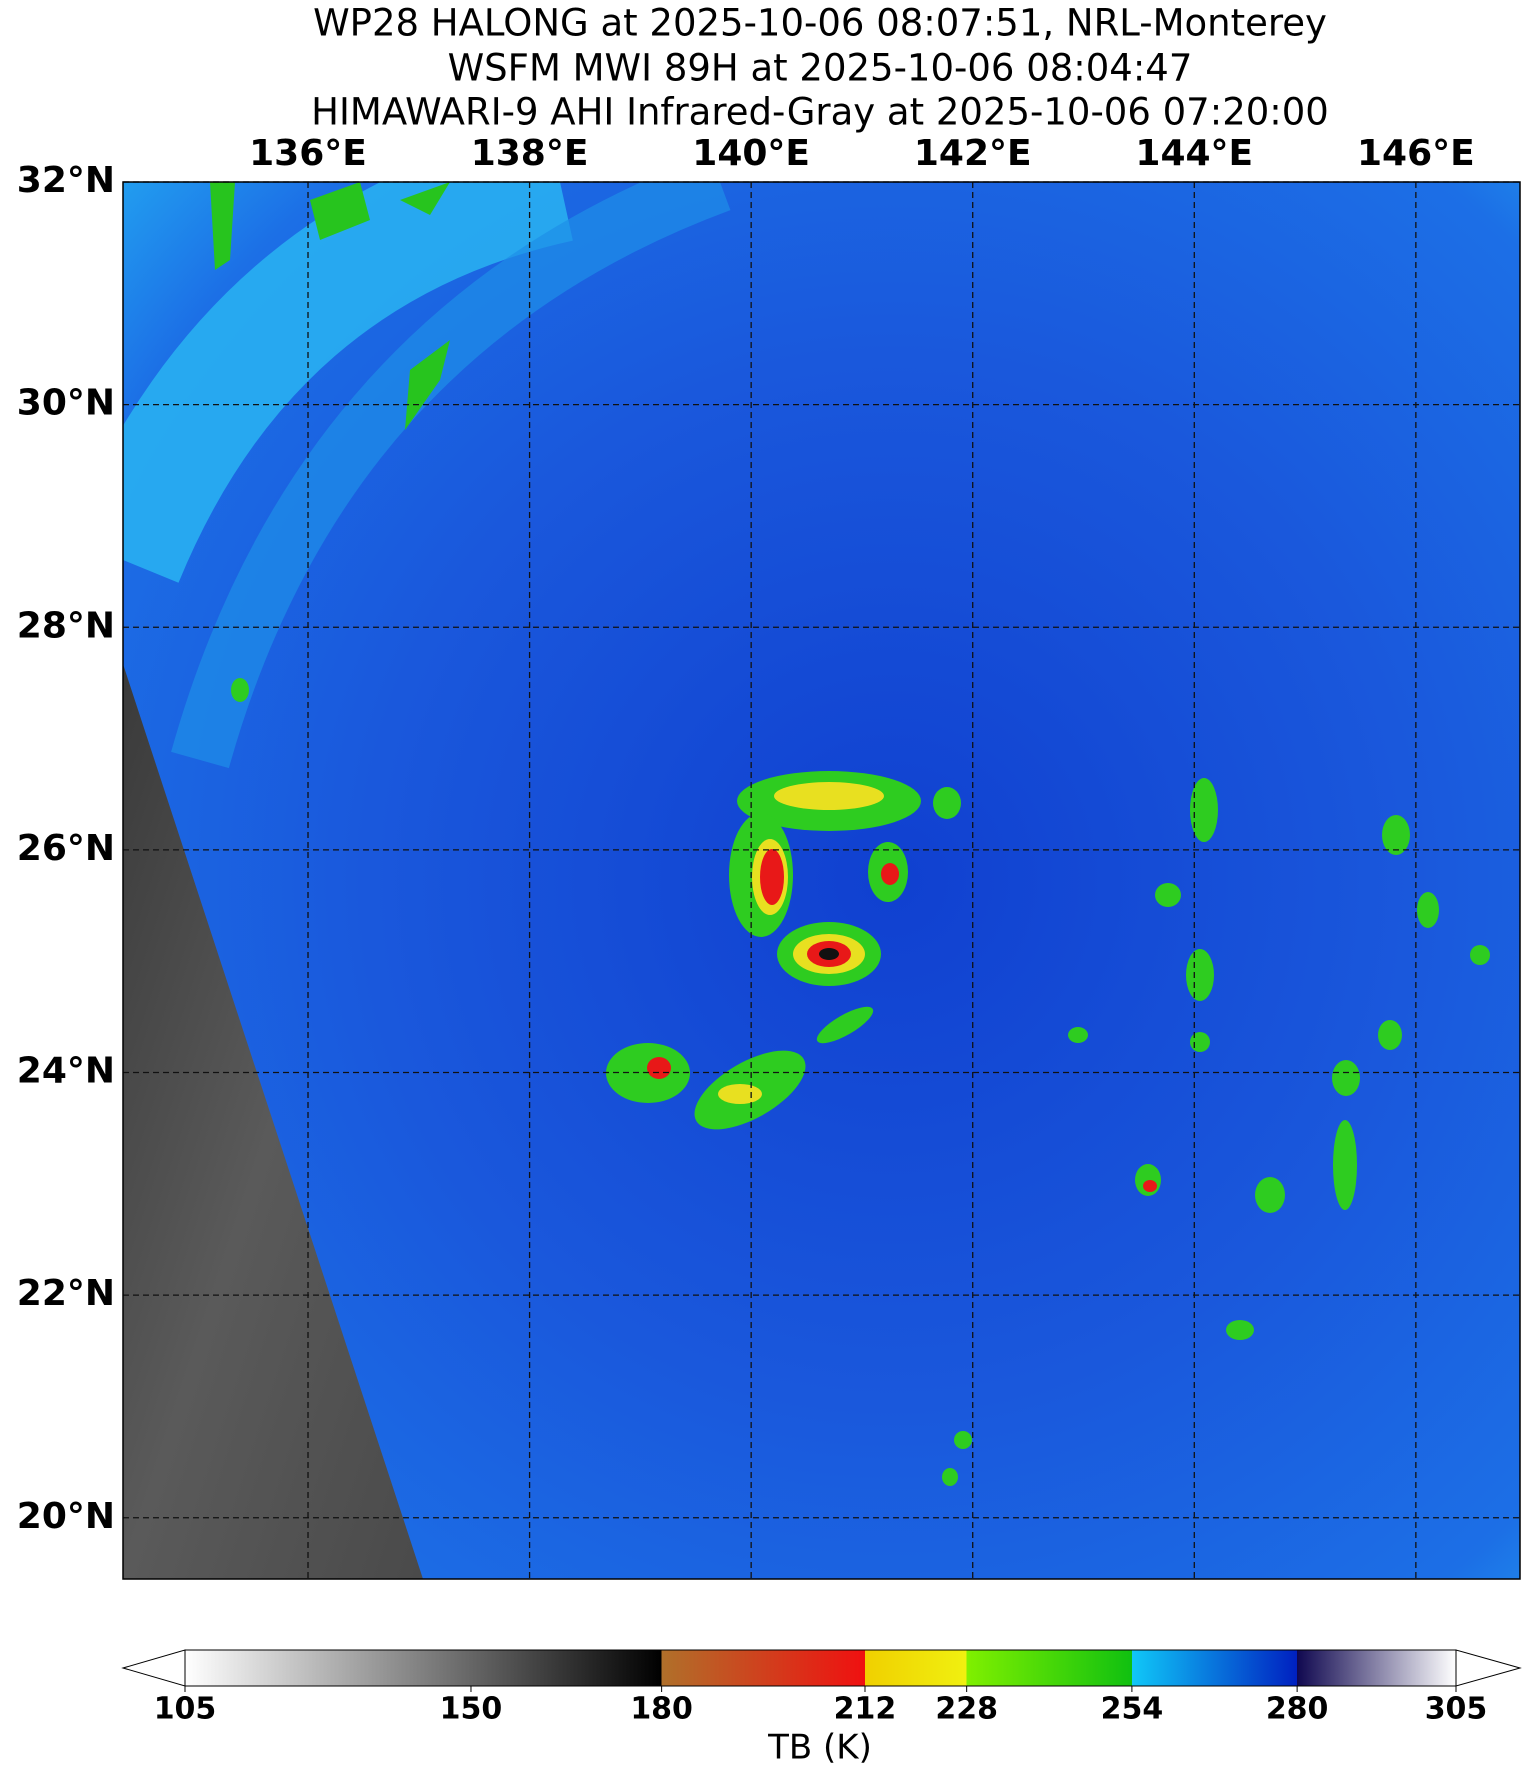 This screenshot has width=1533, height=1788. I want to click on lat-label: 28°N, so click(66, 625).